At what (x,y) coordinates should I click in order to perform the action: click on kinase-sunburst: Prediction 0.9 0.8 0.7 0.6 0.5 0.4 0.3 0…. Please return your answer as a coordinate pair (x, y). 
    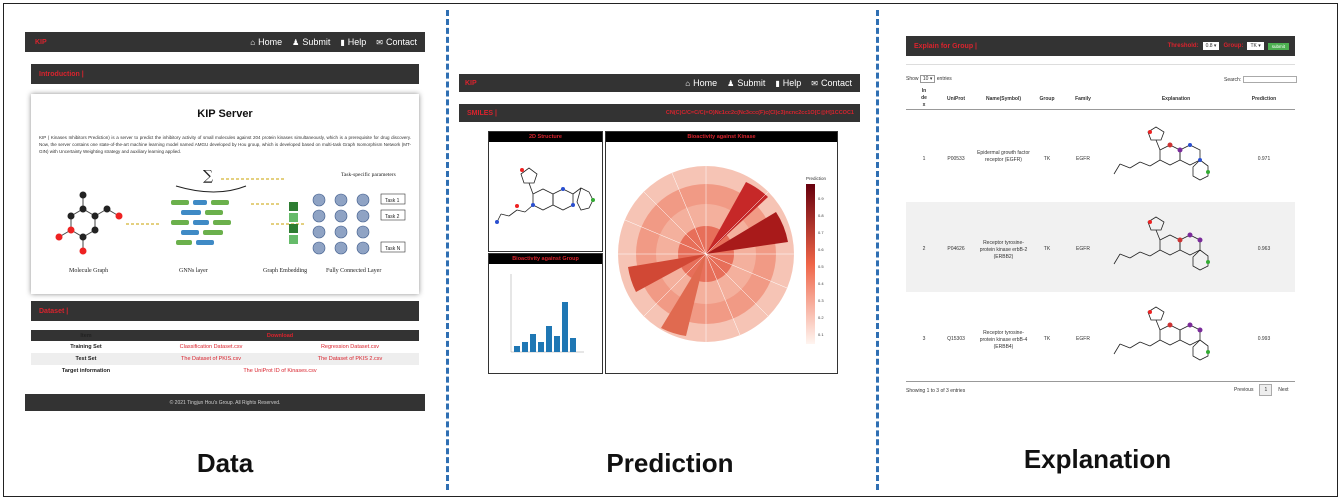
    Looking at the image, I should click on (722, 255).